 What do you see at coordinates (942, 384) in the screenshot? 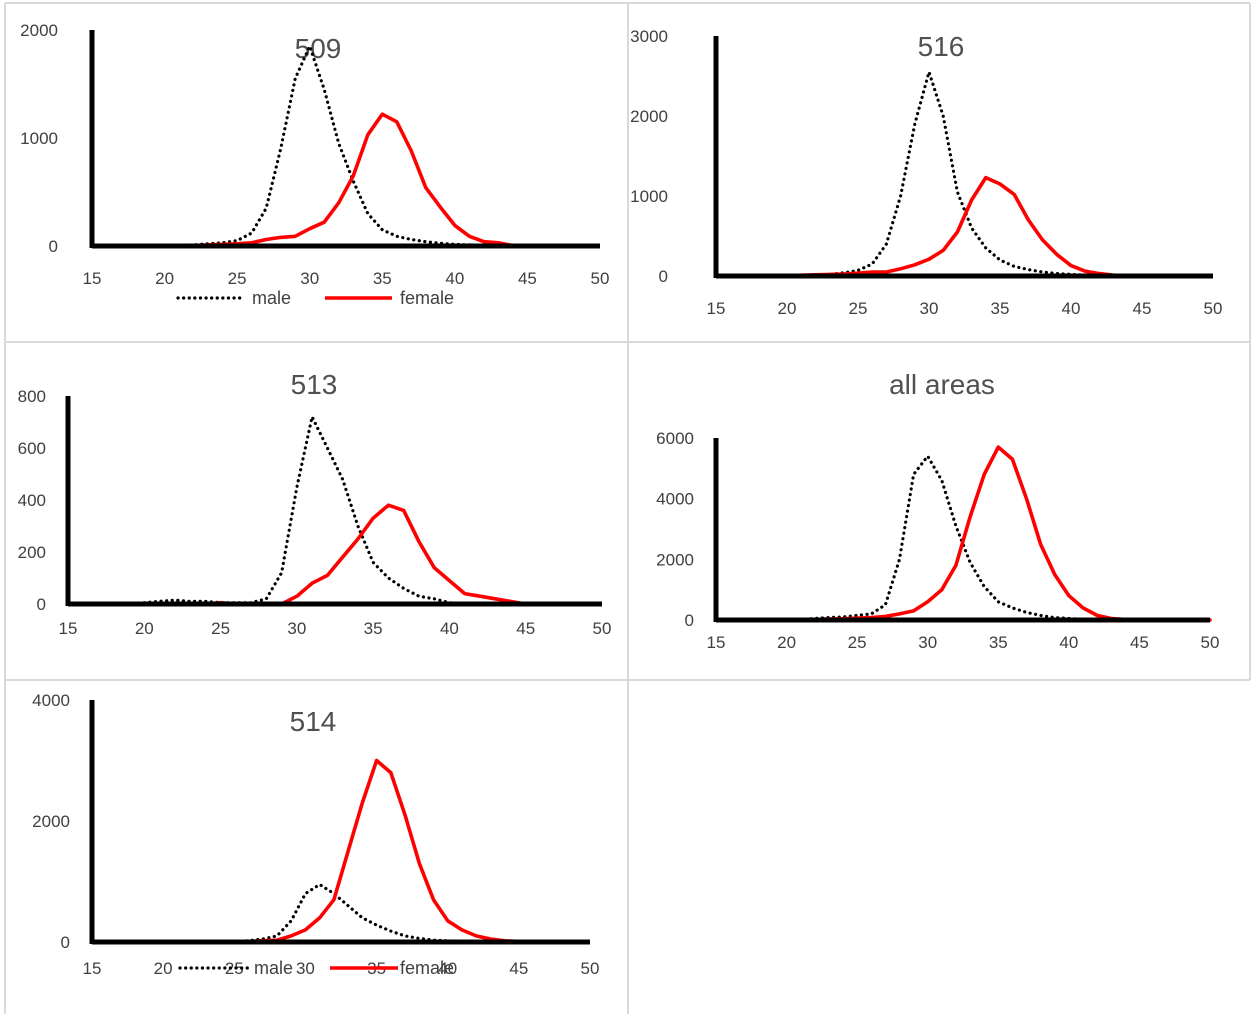
I see `chart-title: all areas` at bounding box center [942, 384].